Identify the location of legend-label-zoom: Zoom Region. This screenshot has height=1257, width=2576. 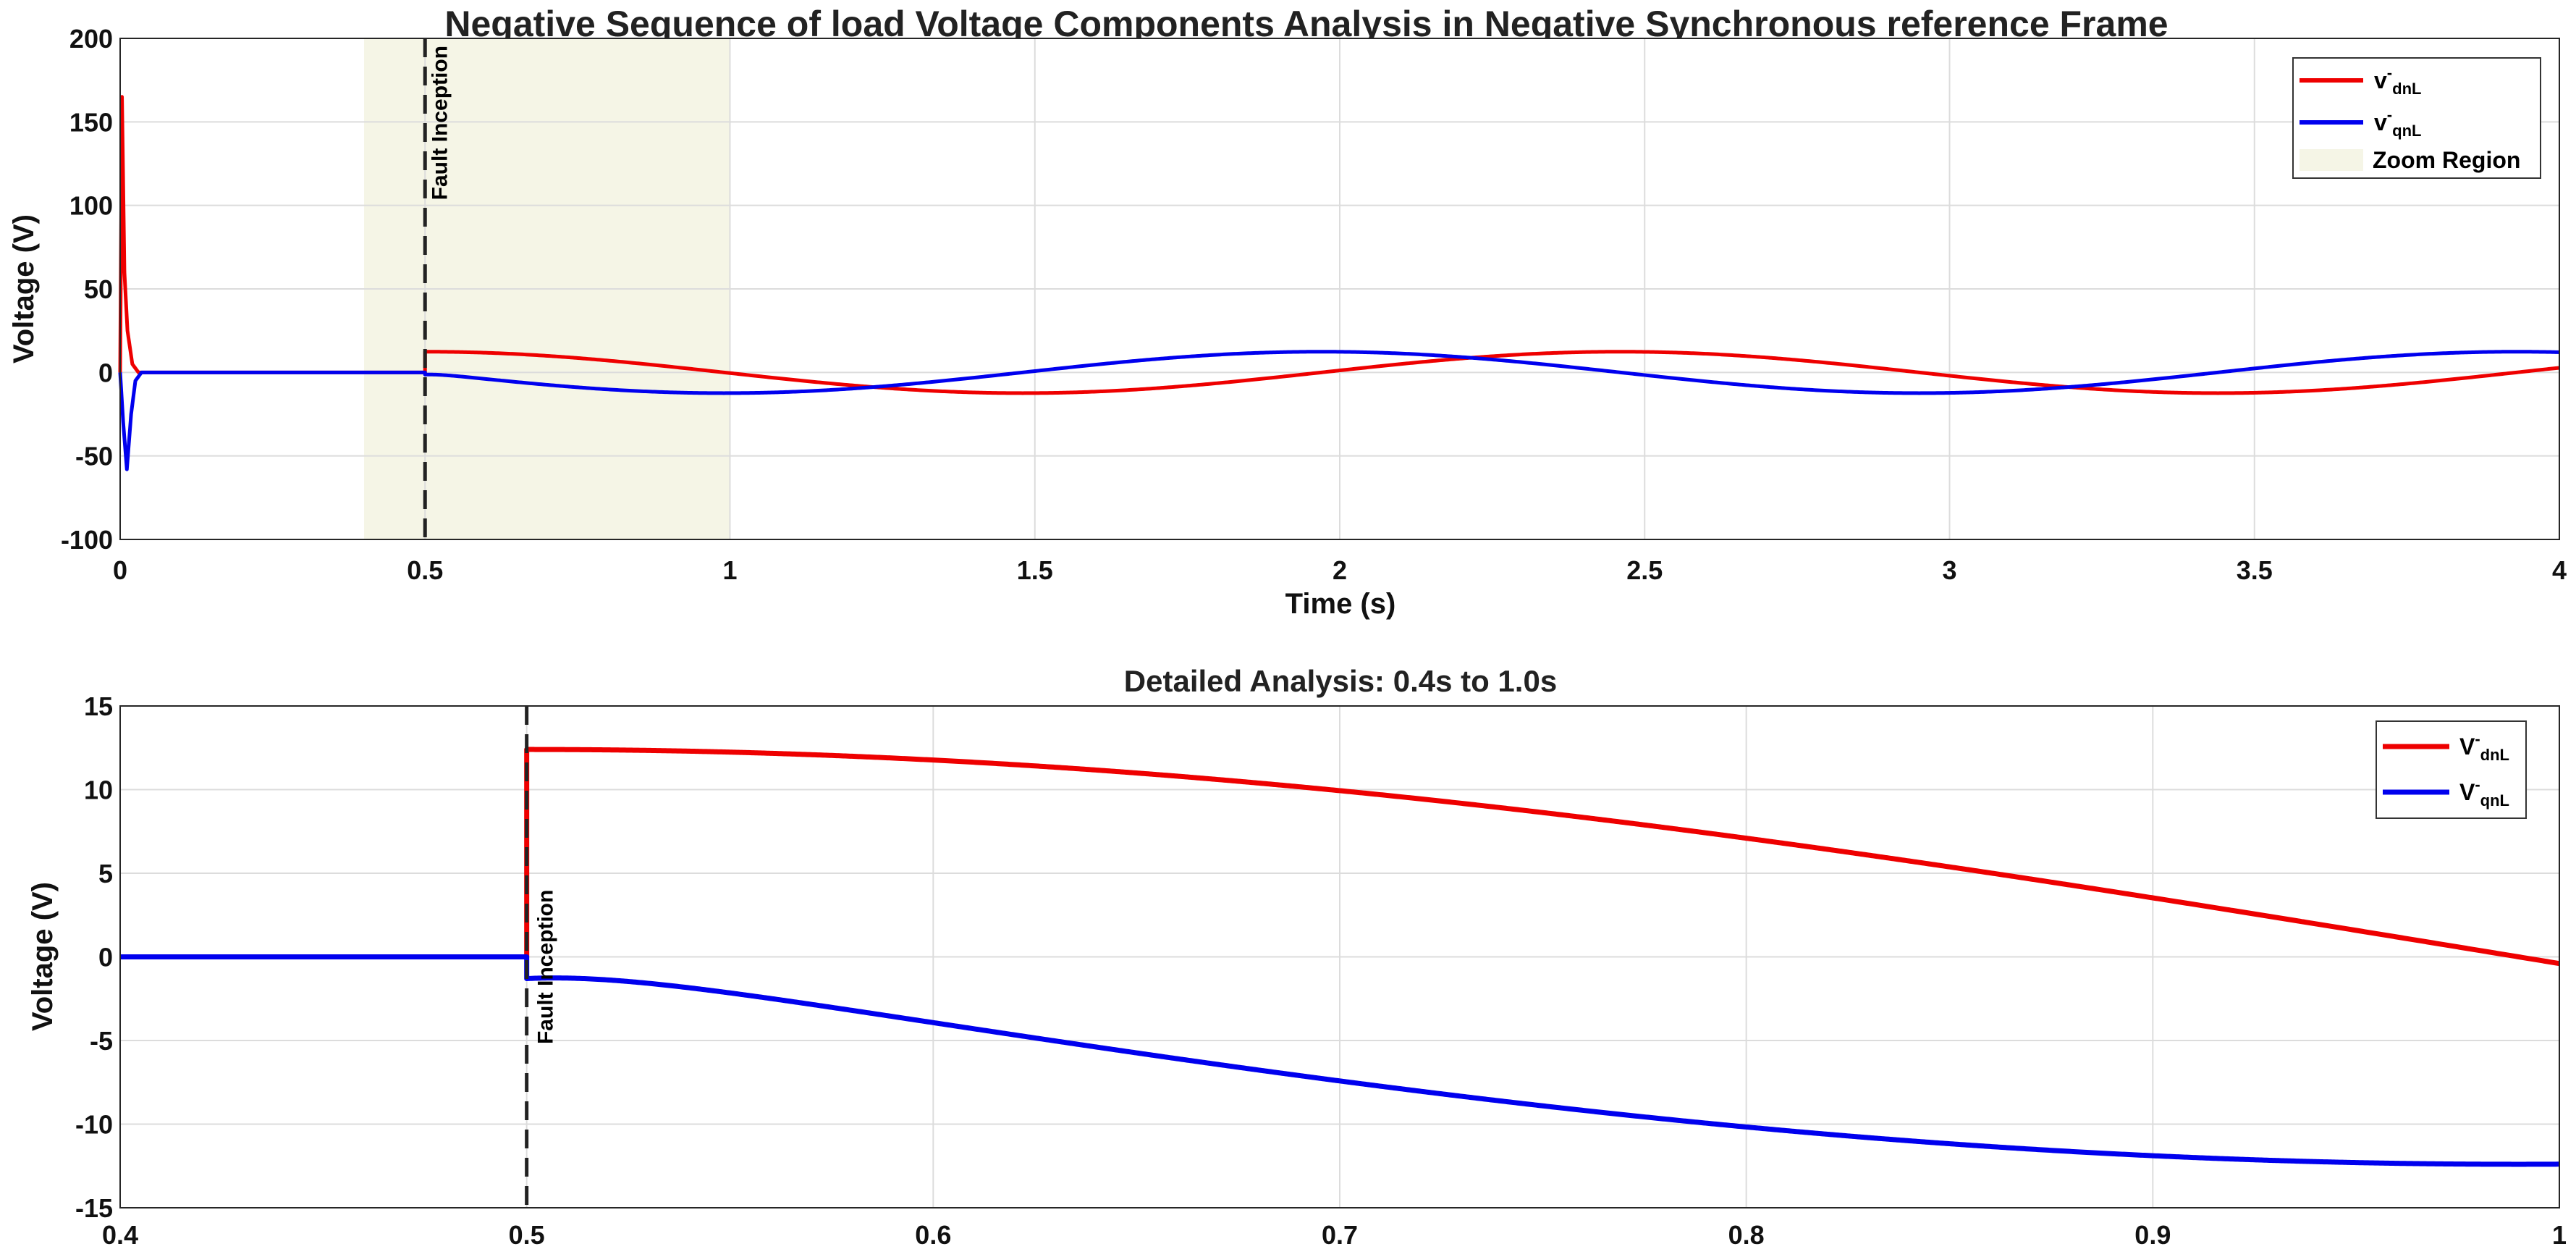
(2446, 160).